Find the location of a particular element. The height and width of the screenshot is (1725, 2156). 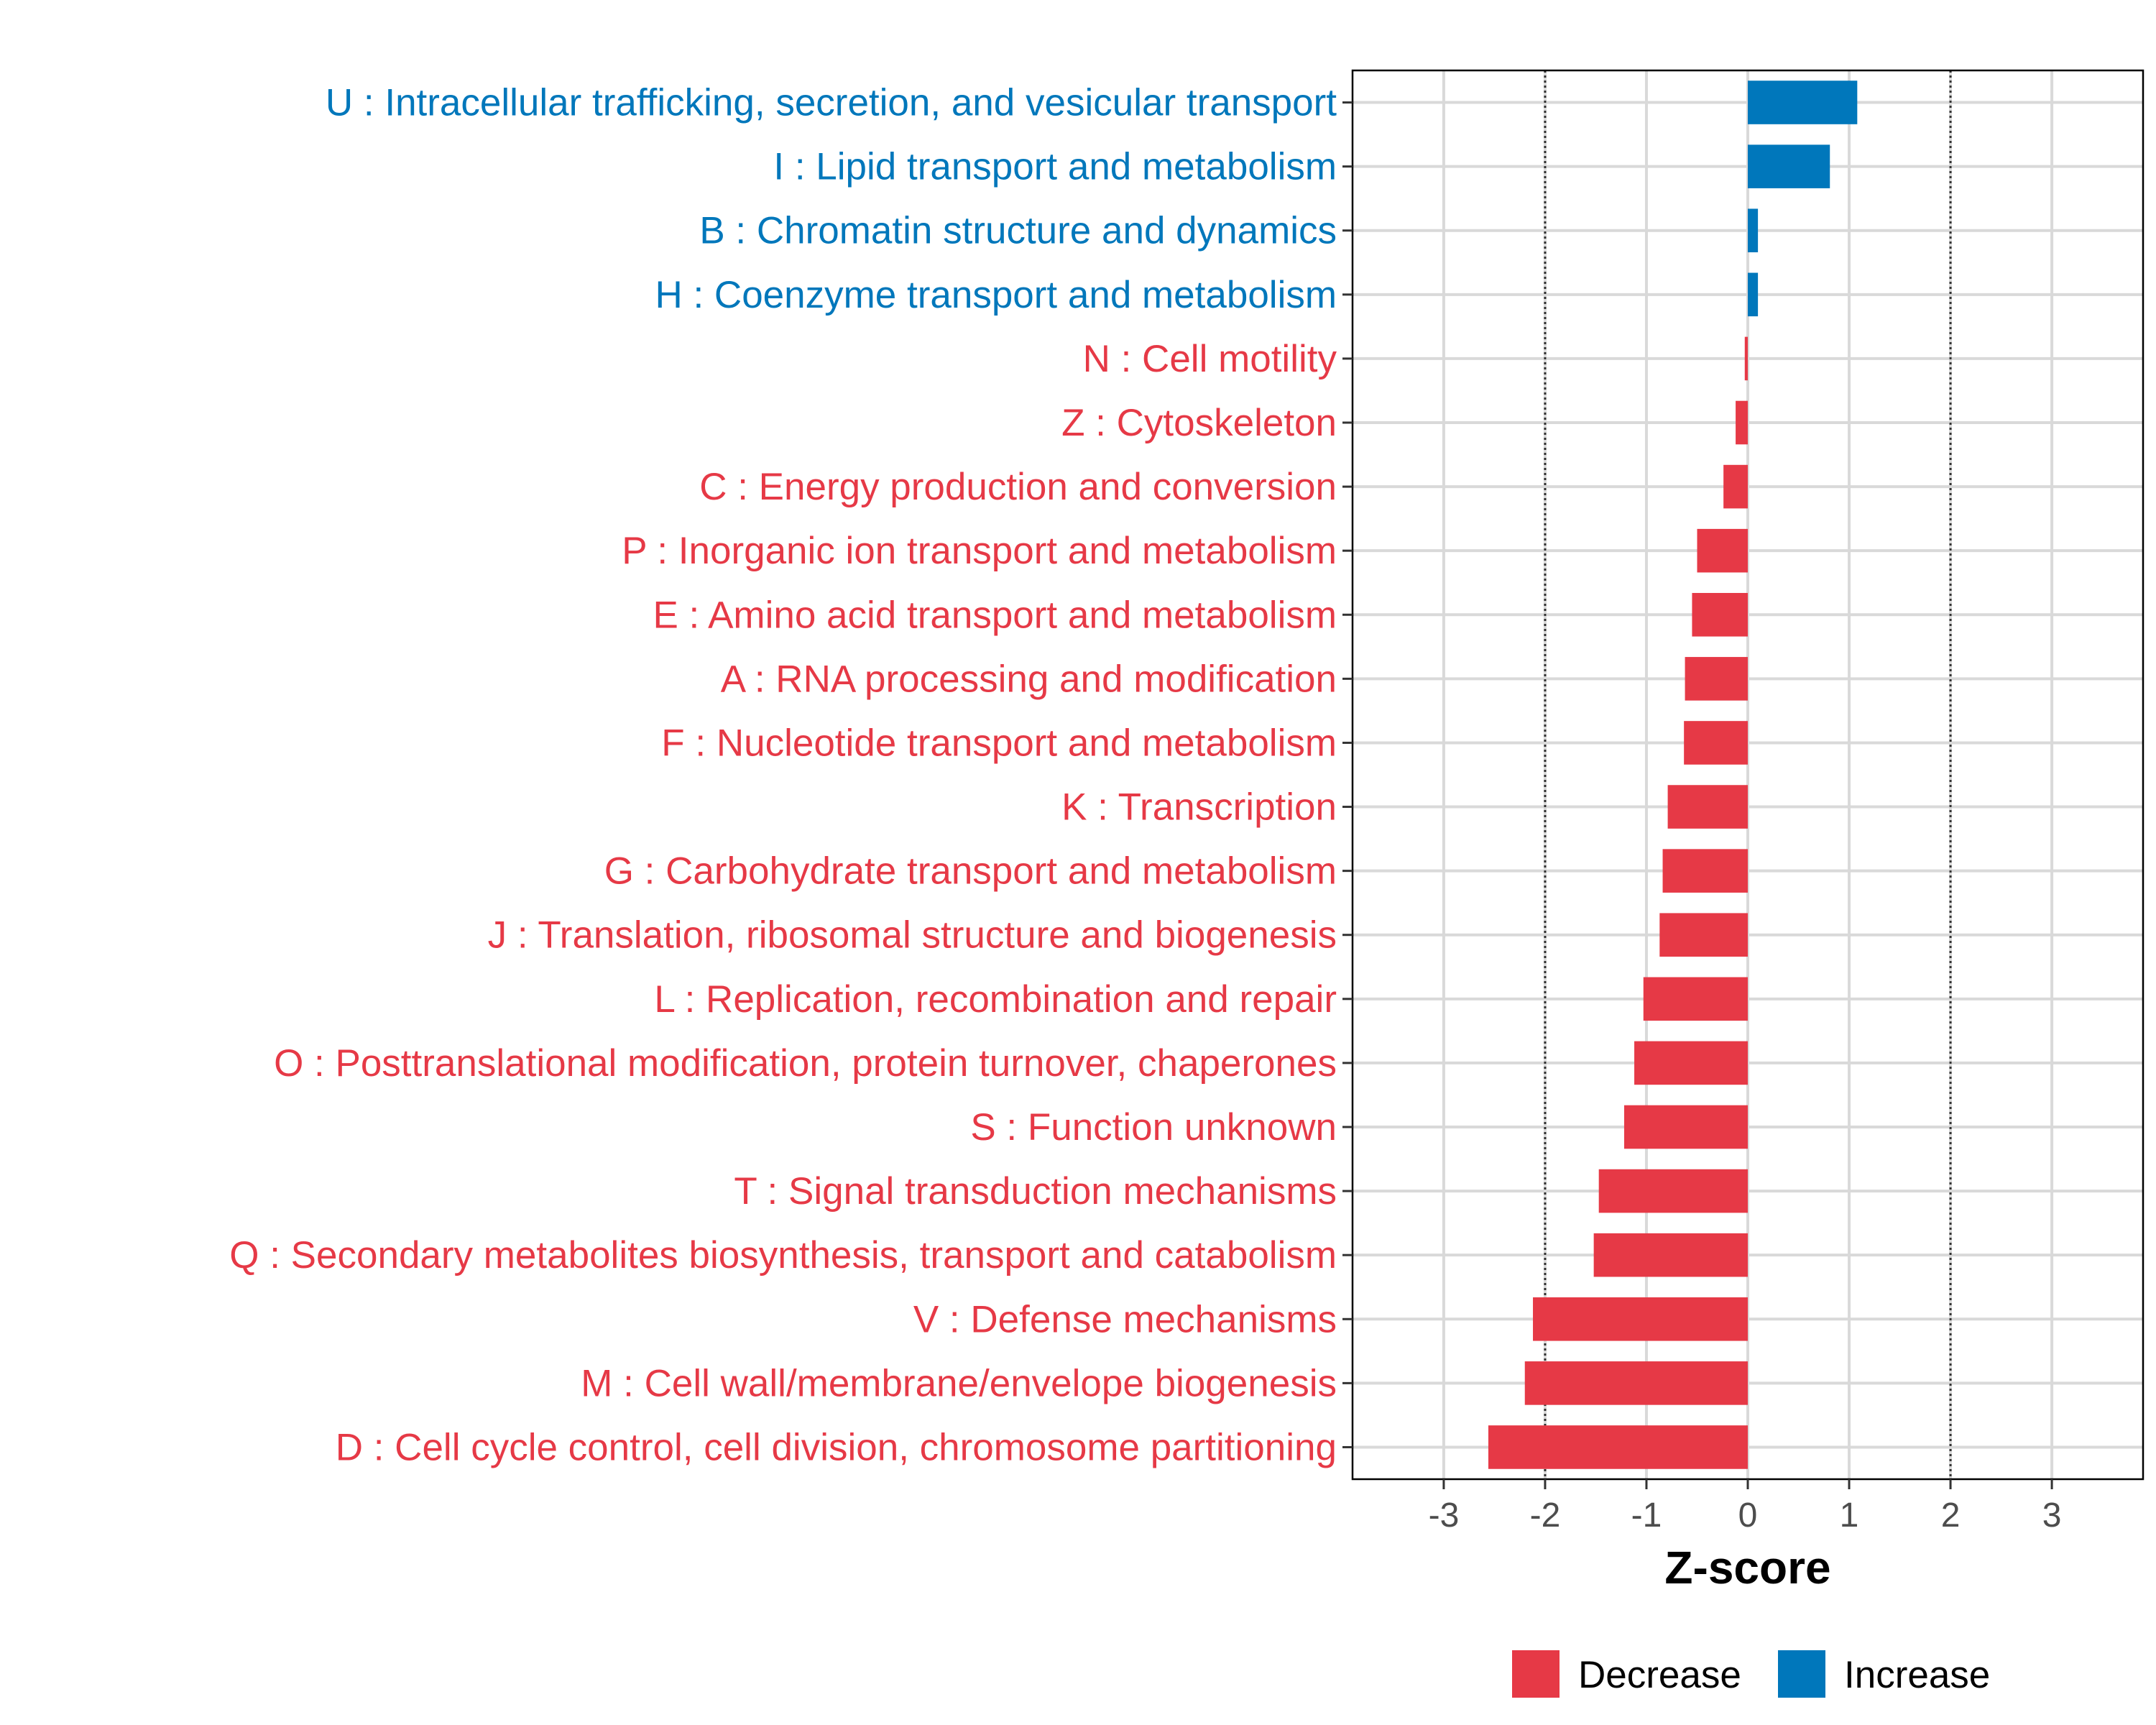

category-label: E : Amino acid transport and metabolism is located at coordinates (995, 615).